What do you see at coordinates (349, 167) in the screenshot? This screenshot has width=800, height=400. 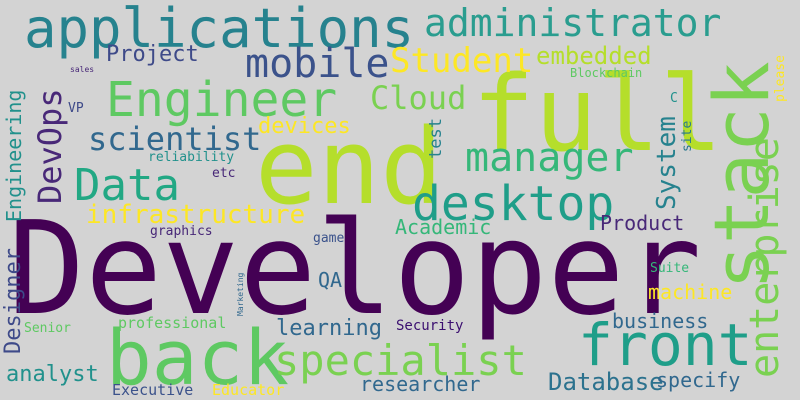 I see `word-end: end` at bounding box center [349, 167].